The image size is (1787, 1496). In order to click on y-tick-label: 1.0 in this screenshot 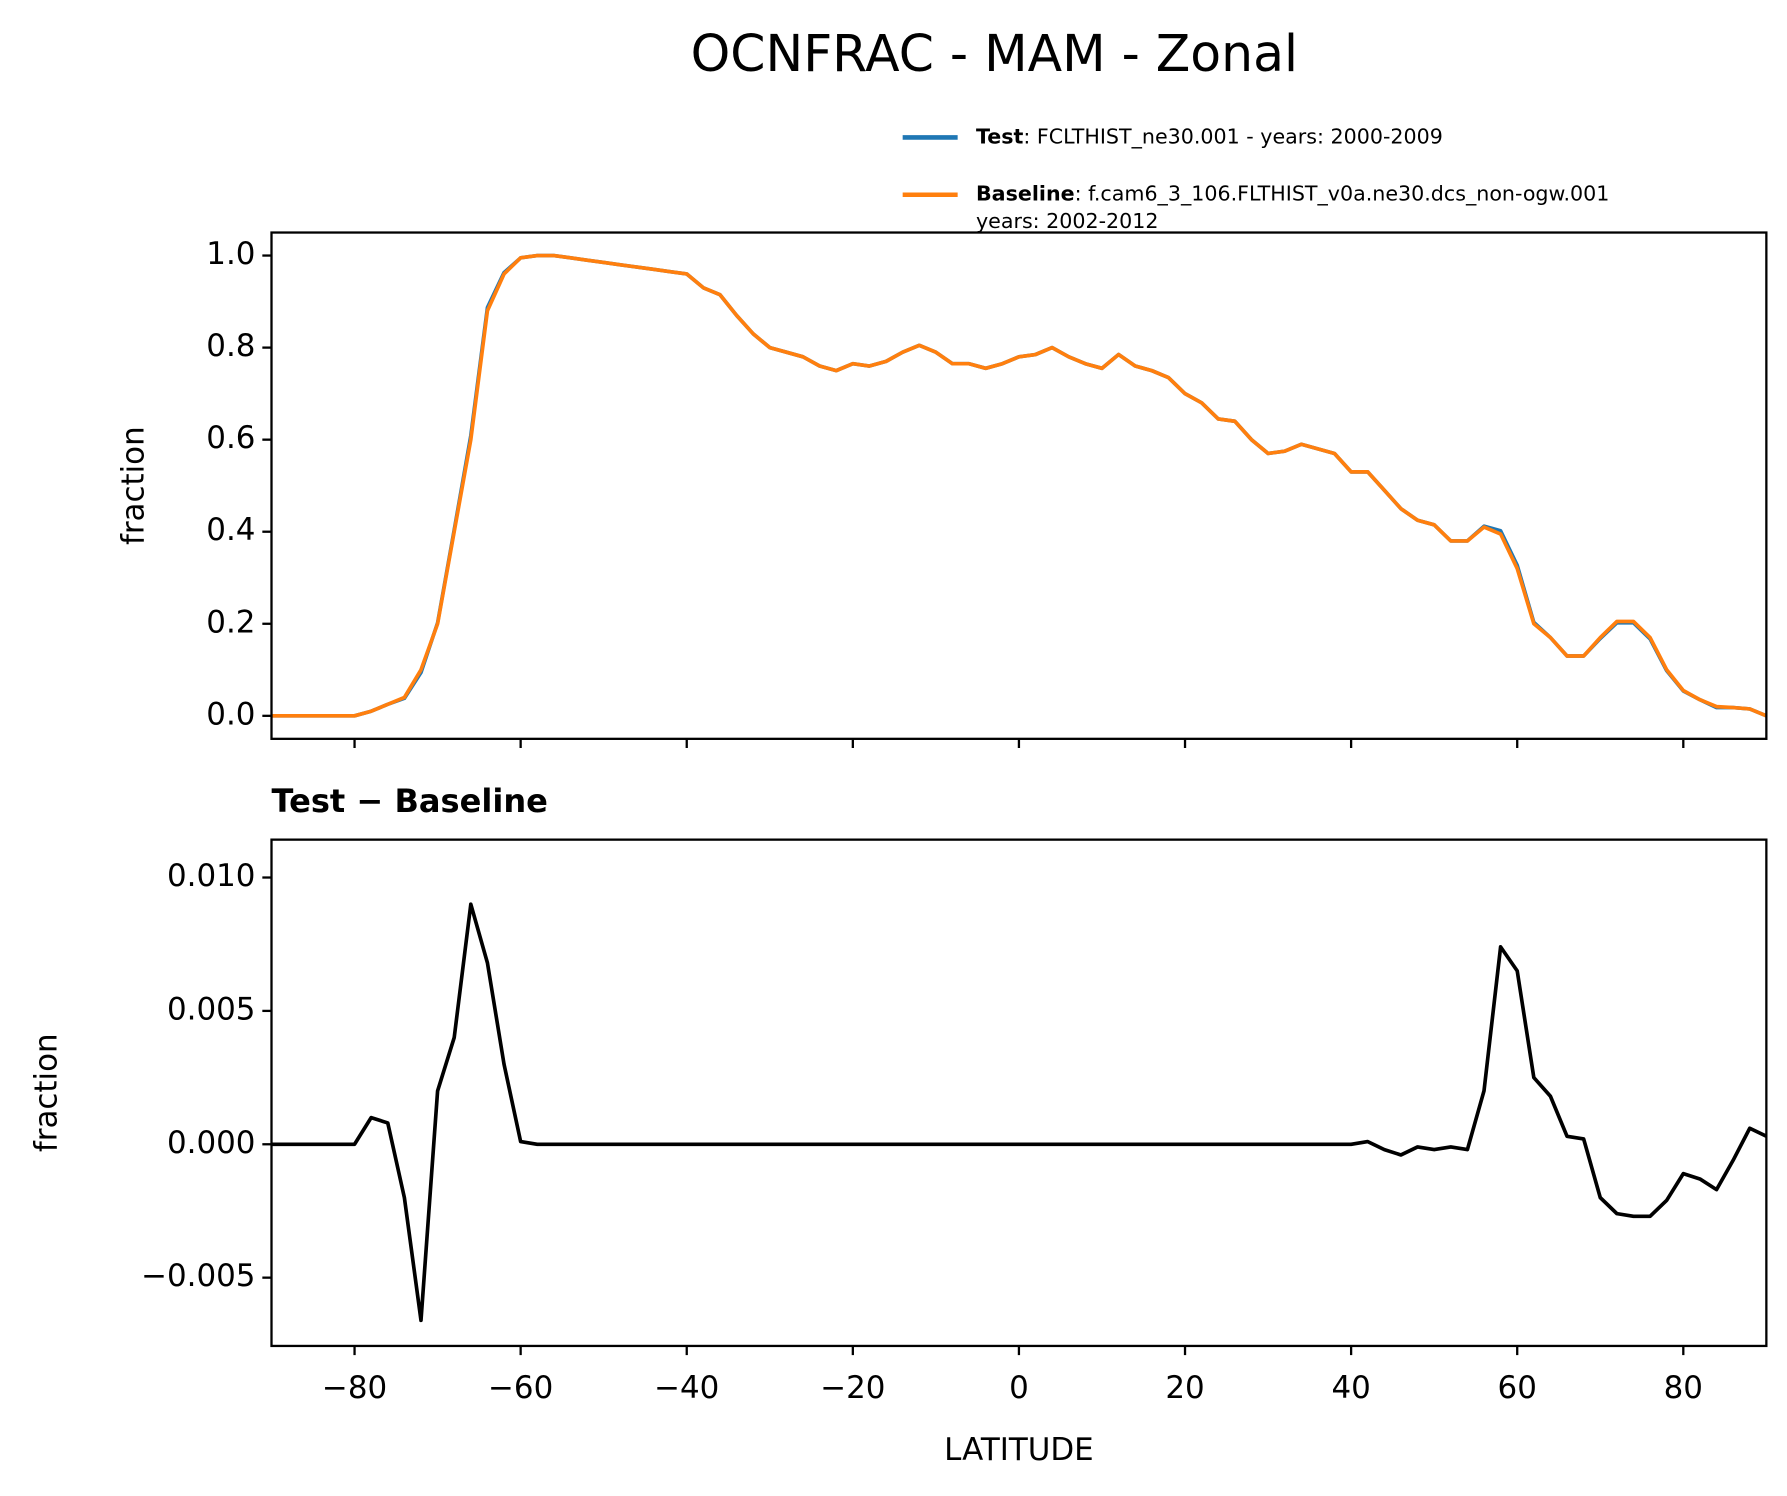, I will do `click(230, 254)`.